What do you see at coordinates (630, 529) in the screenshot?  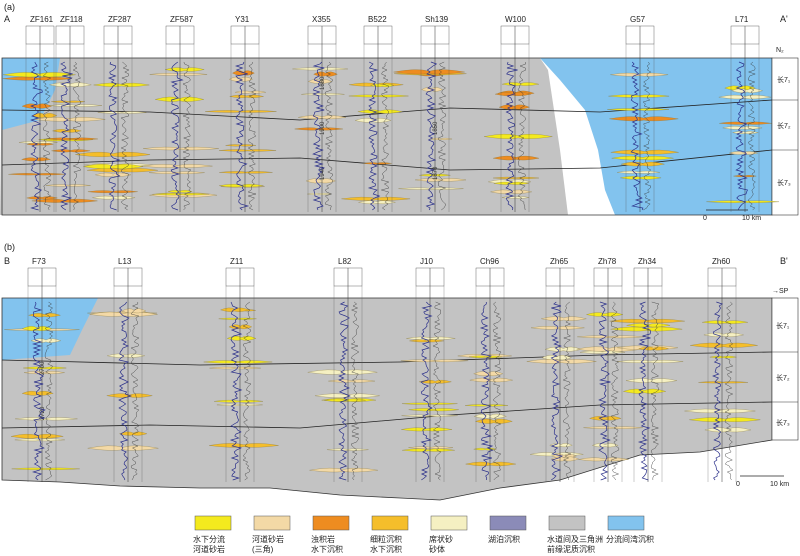 I see `legend-item: 分流间湾沉积` at bounding box center [630, 529].